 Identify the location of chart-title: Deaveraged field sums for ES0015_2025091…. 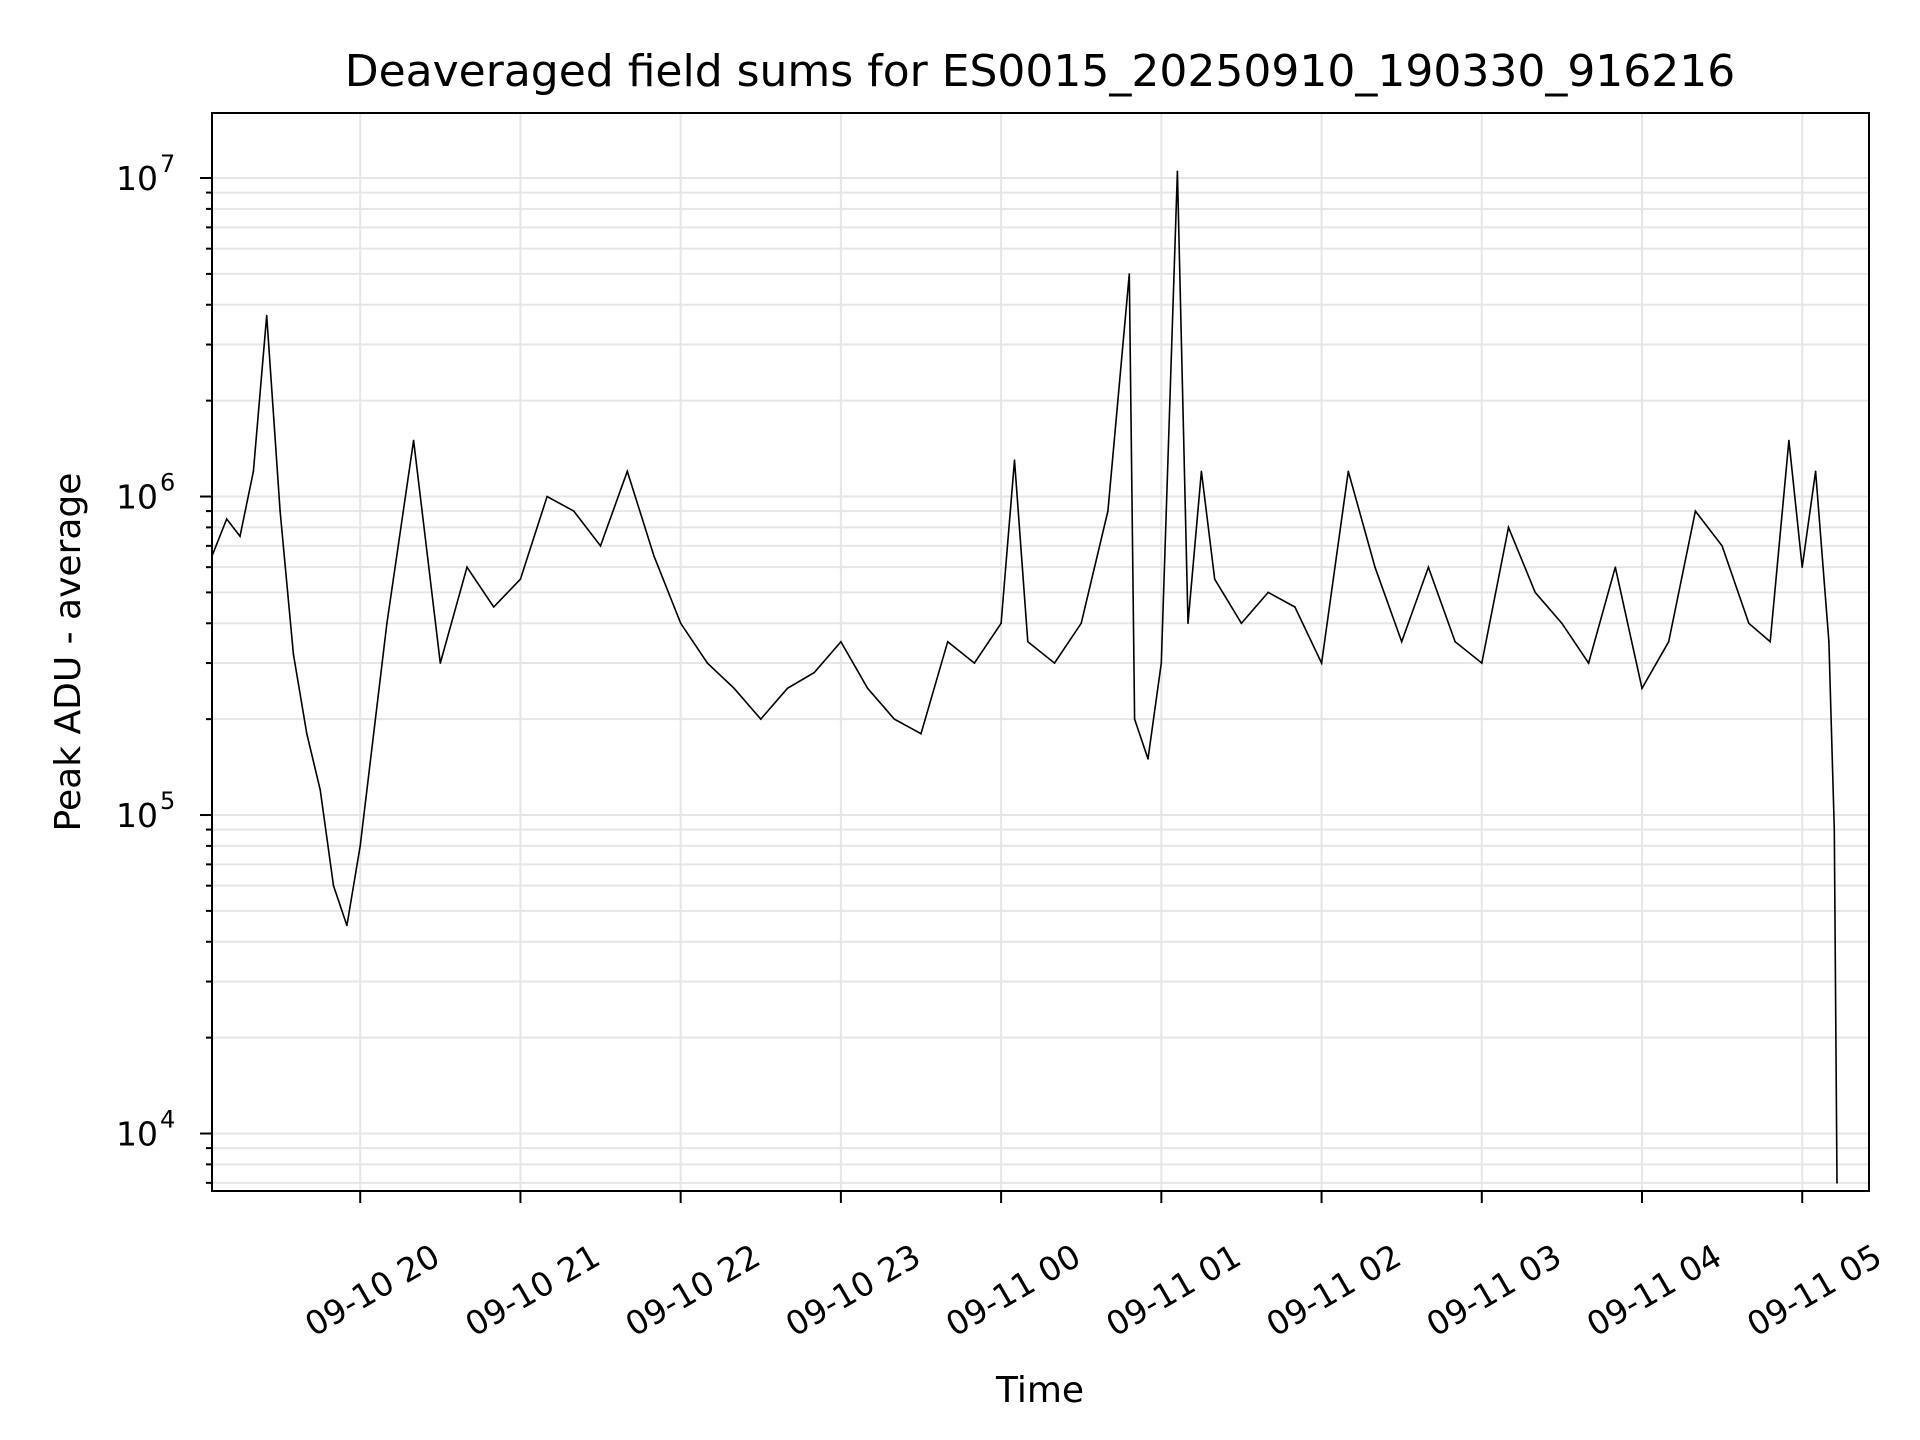
(1040, 71).